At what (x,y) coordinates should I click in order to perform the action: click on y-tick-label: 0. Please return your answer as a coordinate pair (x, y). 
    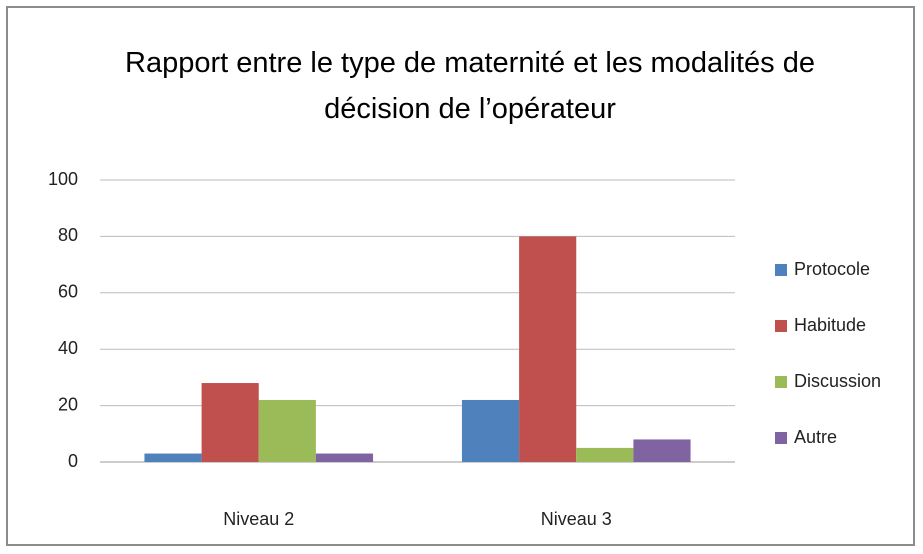
    Looking at the image, I should click on (73, 461).